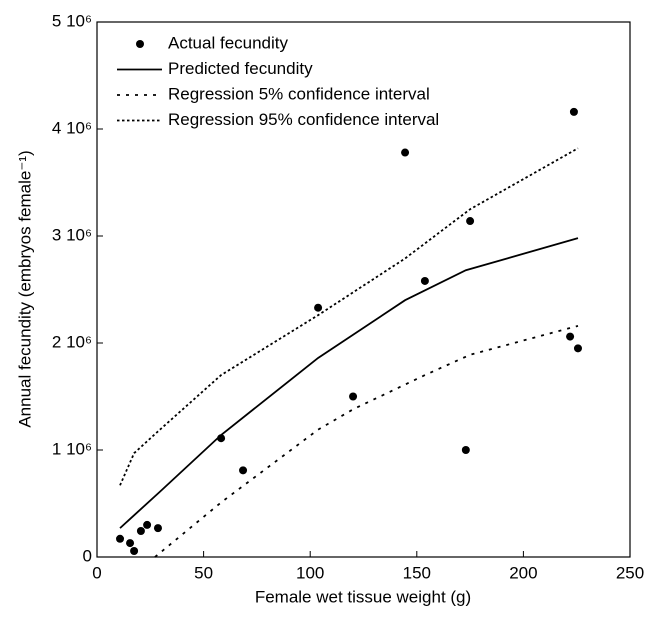 The image size is (662, 617). I want to click on y-tick-label: 5 10⁶, so click(72, 20).